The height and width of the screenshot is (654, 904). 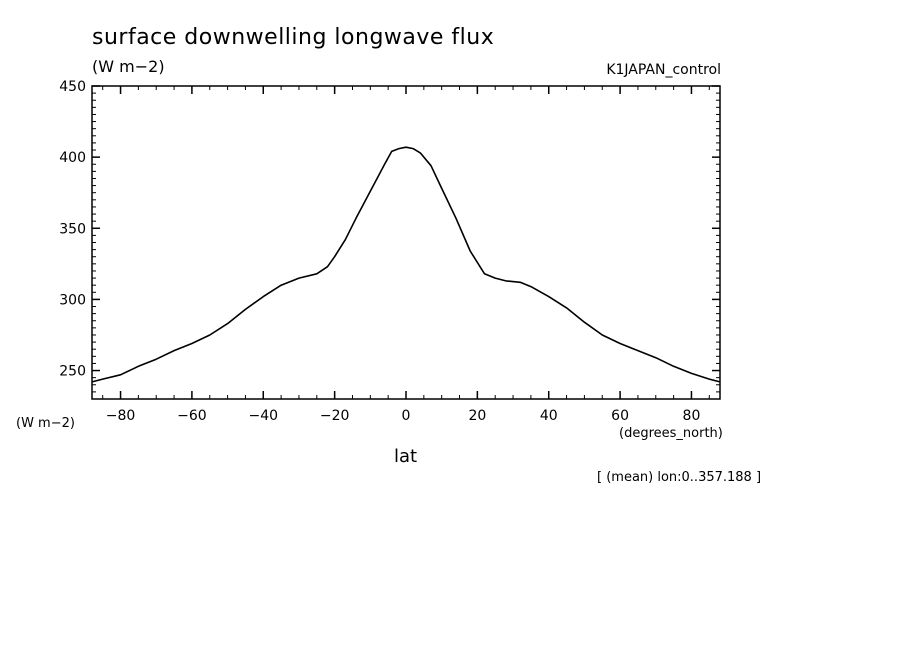 What do you see at coordinates (692, 416) in the screenshot?
I see `x-tick-label: 80` at bounding box center [692, 416].